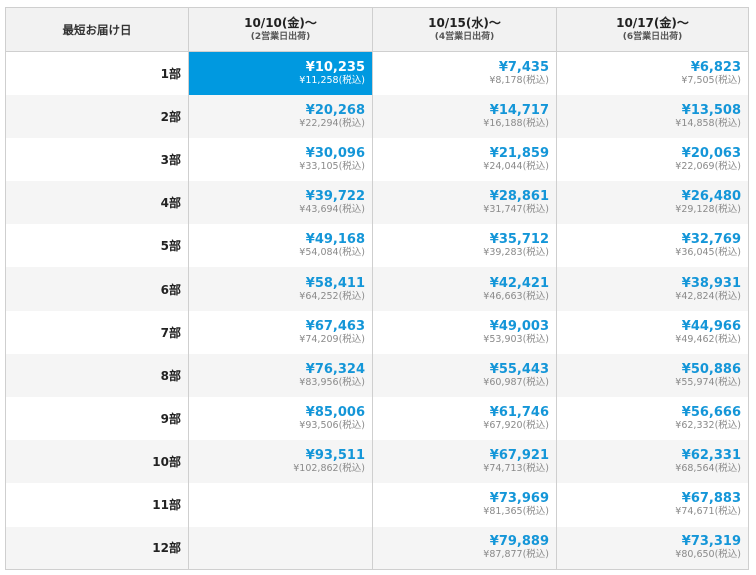  I want to click on price-cell: ¥10,235 ¥11,258(税込), so click(280, 73).